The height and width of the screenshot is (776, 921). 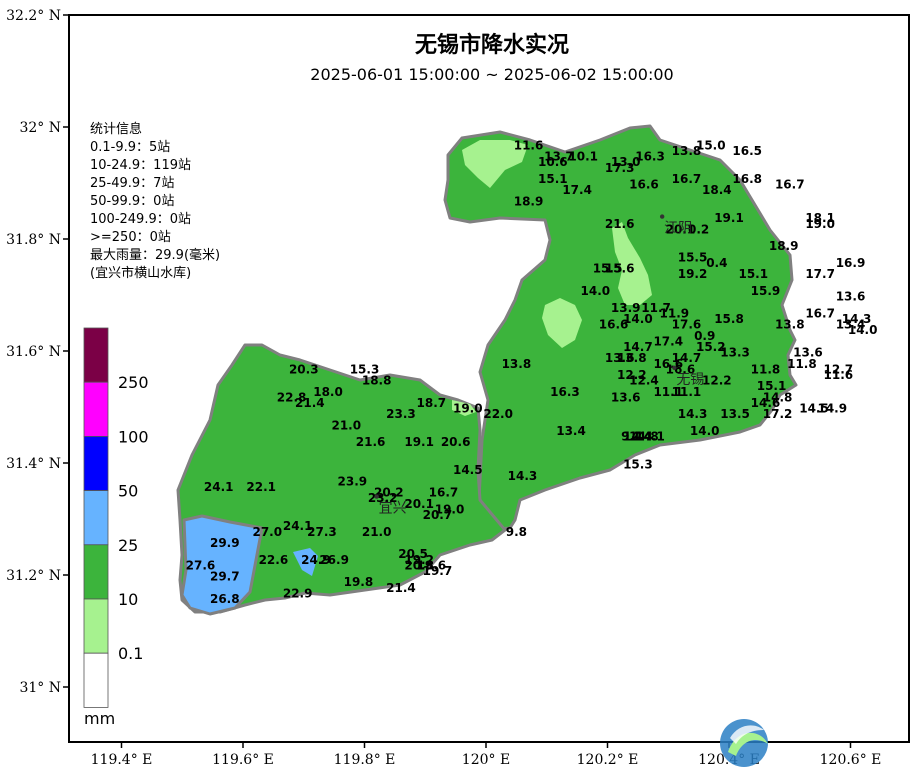 What do you see at coordinates (784, 246) in the screenshot?
I see `station-value: 18.9` at bounding box center [784, 246].